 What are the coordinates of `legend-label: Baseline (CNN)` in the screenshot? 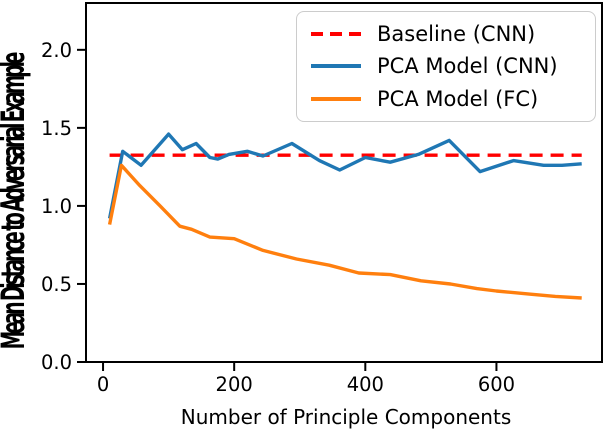 It's located at (456, 34).